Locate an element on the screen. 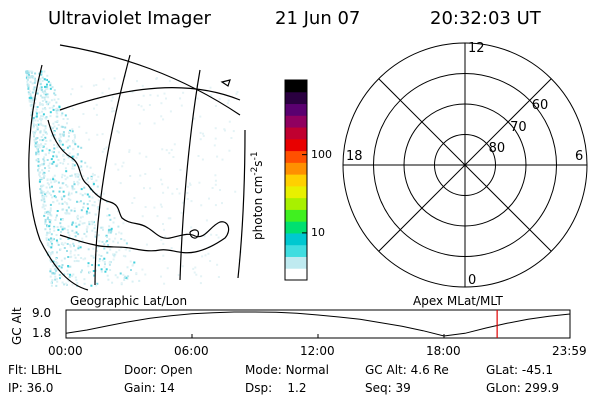 Image resolution: width=600 pixels, height=400 pixels. altitude-x-ticks is located at coordinates (318, 336).